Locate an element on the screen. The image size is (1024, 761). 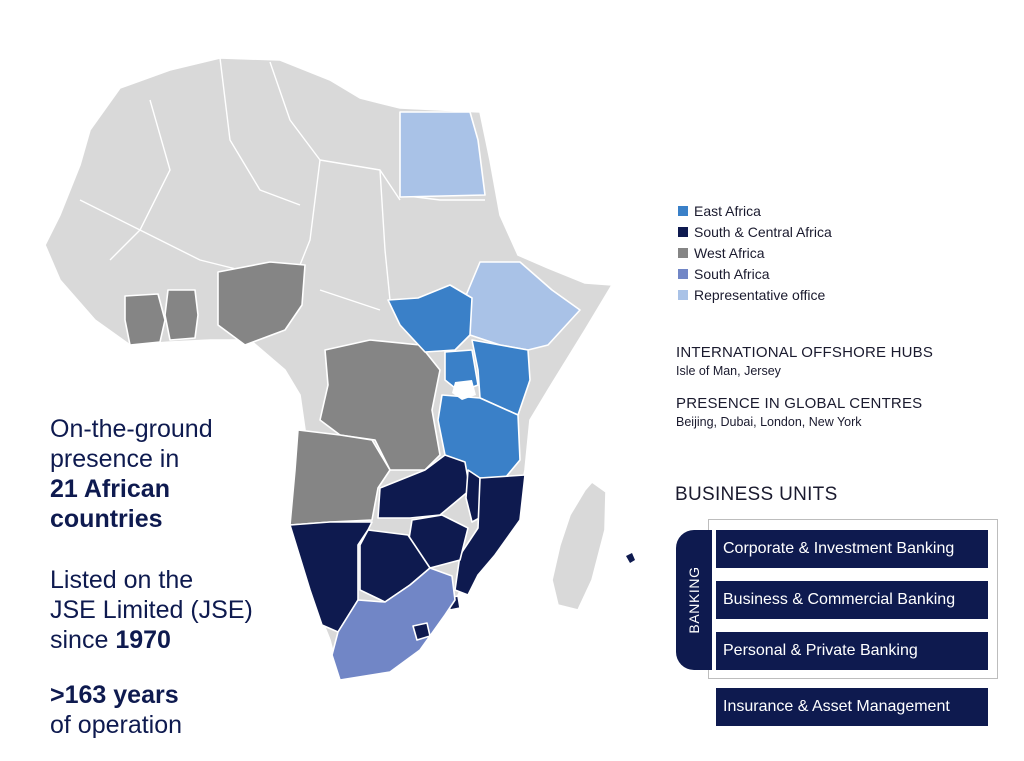
banking-tab: BANKING is located at coordinates (694, 600).